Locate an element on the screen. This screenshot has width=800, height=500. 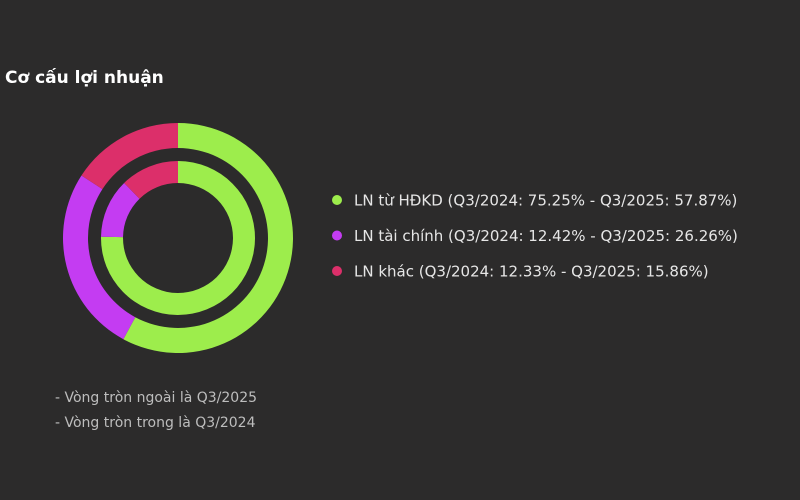
note: - Vòng tròn trong là Q3/2024 is located at coordinates (155, 423).